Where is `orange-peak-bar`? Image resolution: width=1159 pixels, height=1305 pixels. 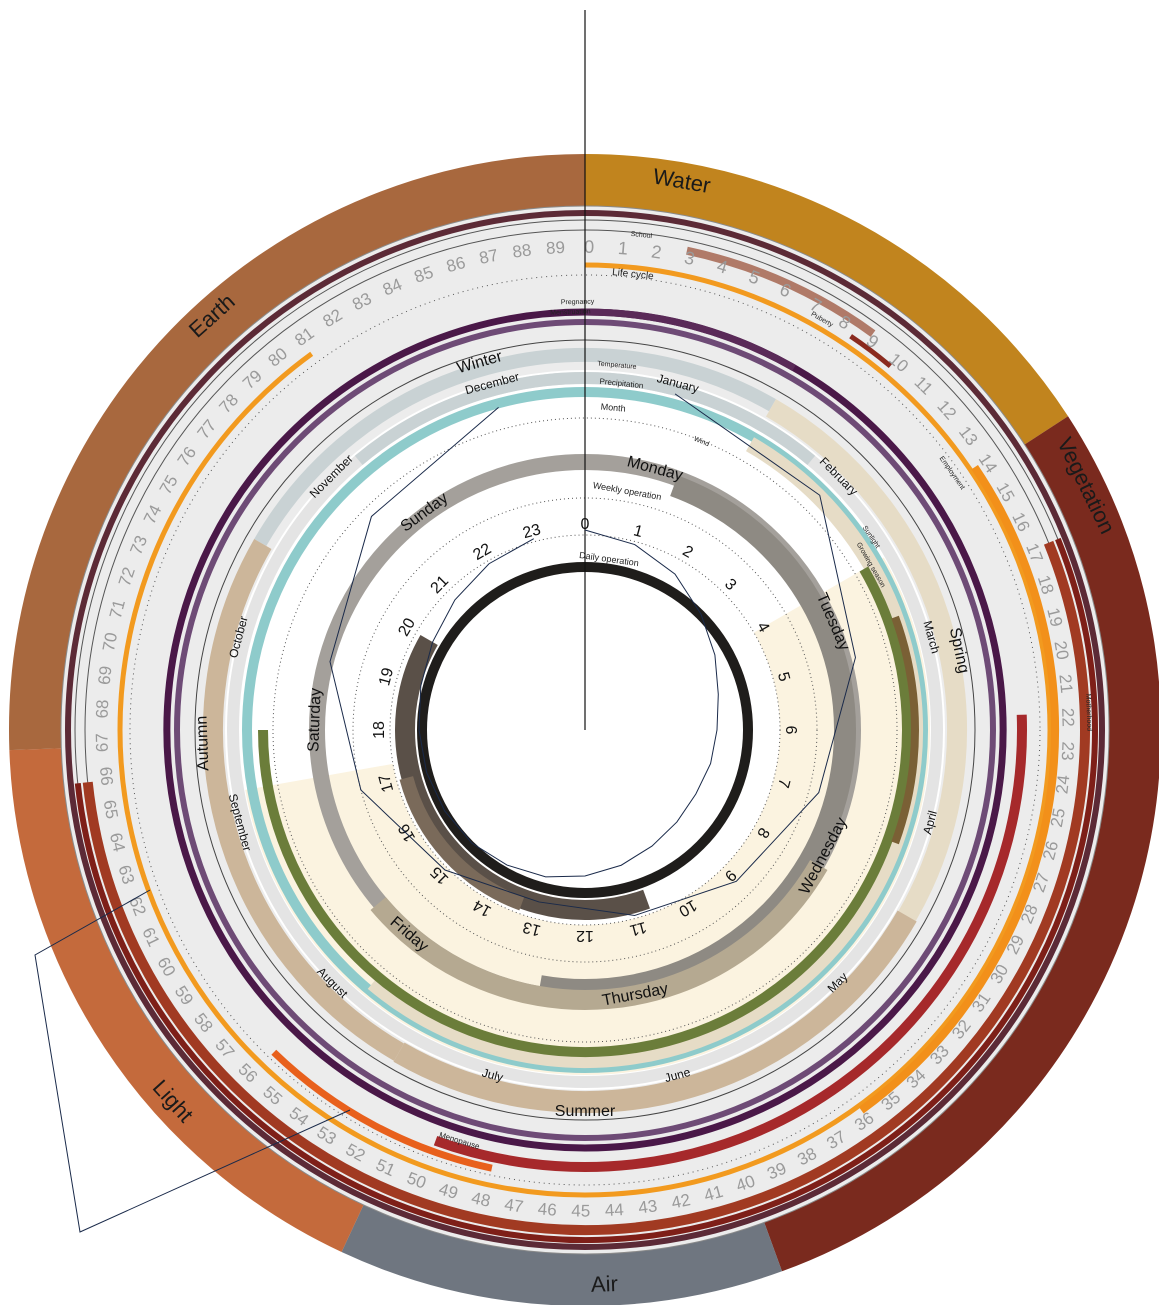
orange-peak-bar is located at coordinates (958, 789).